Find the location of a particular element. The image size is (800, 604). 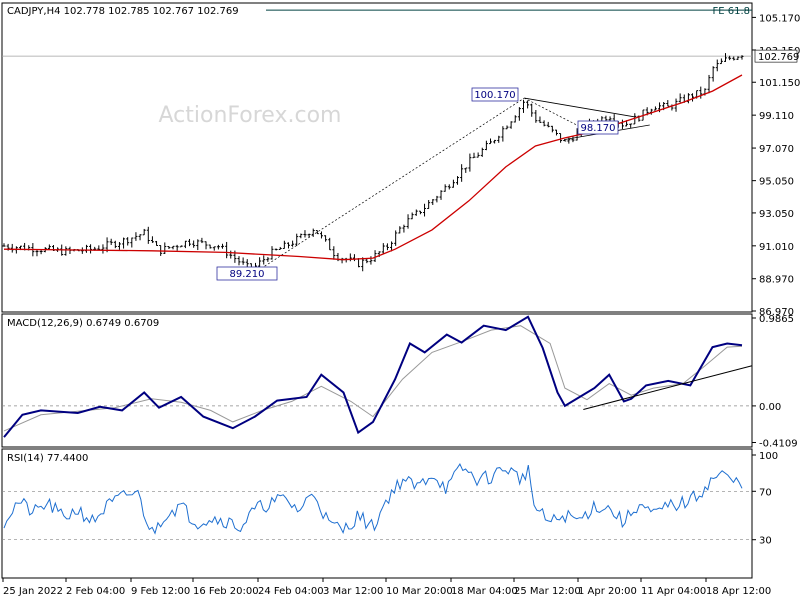

x-tick-label: 3 Mar 12:00 is located at coordinates (353, 591).